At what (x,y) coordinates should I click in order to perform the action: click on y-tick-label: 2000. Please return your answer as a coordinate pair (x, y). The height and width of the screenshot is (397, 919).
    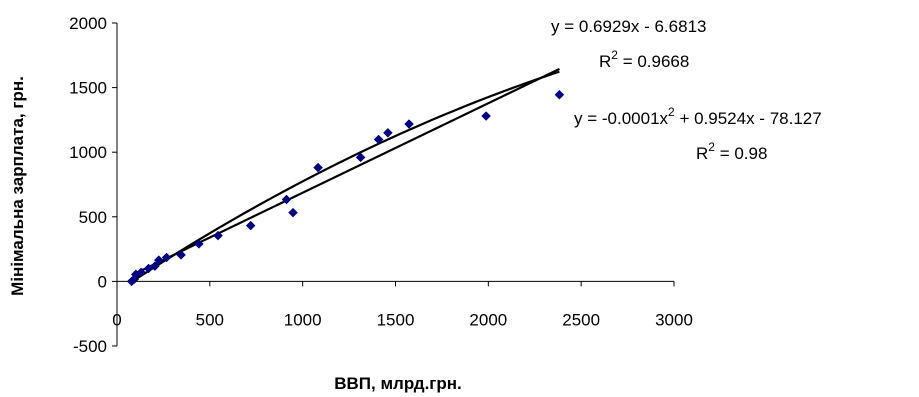
    Looking at the image, I should click on (88, 23).